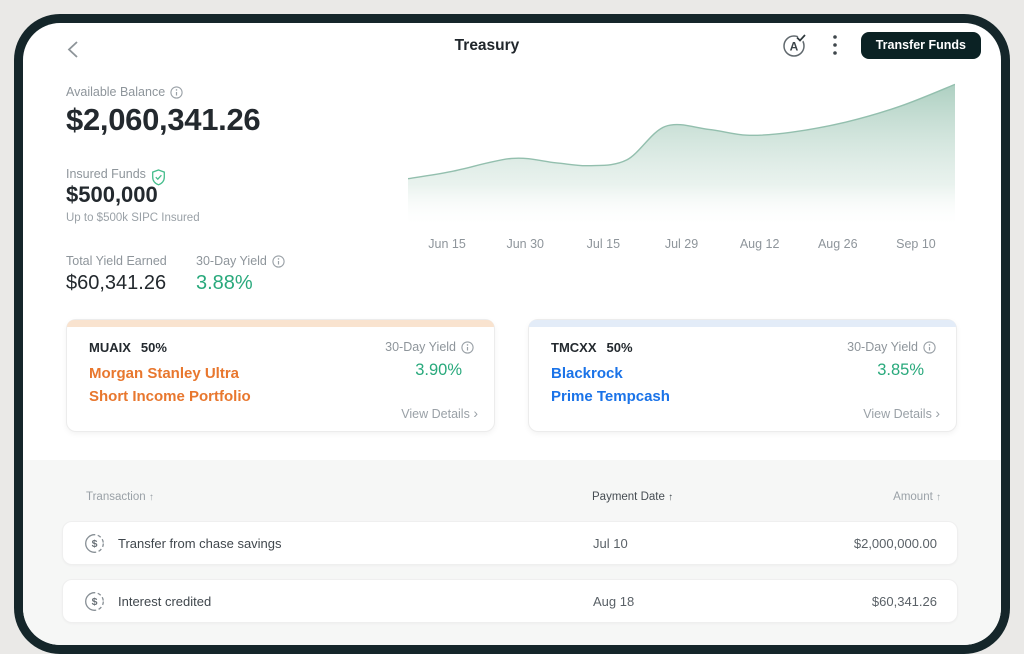 The image size is (1024, 654). Describe the element at coordinates (240, 261) in the screenshot. I see `thirty-day-yield-label: 30-Day Yield` at that location.